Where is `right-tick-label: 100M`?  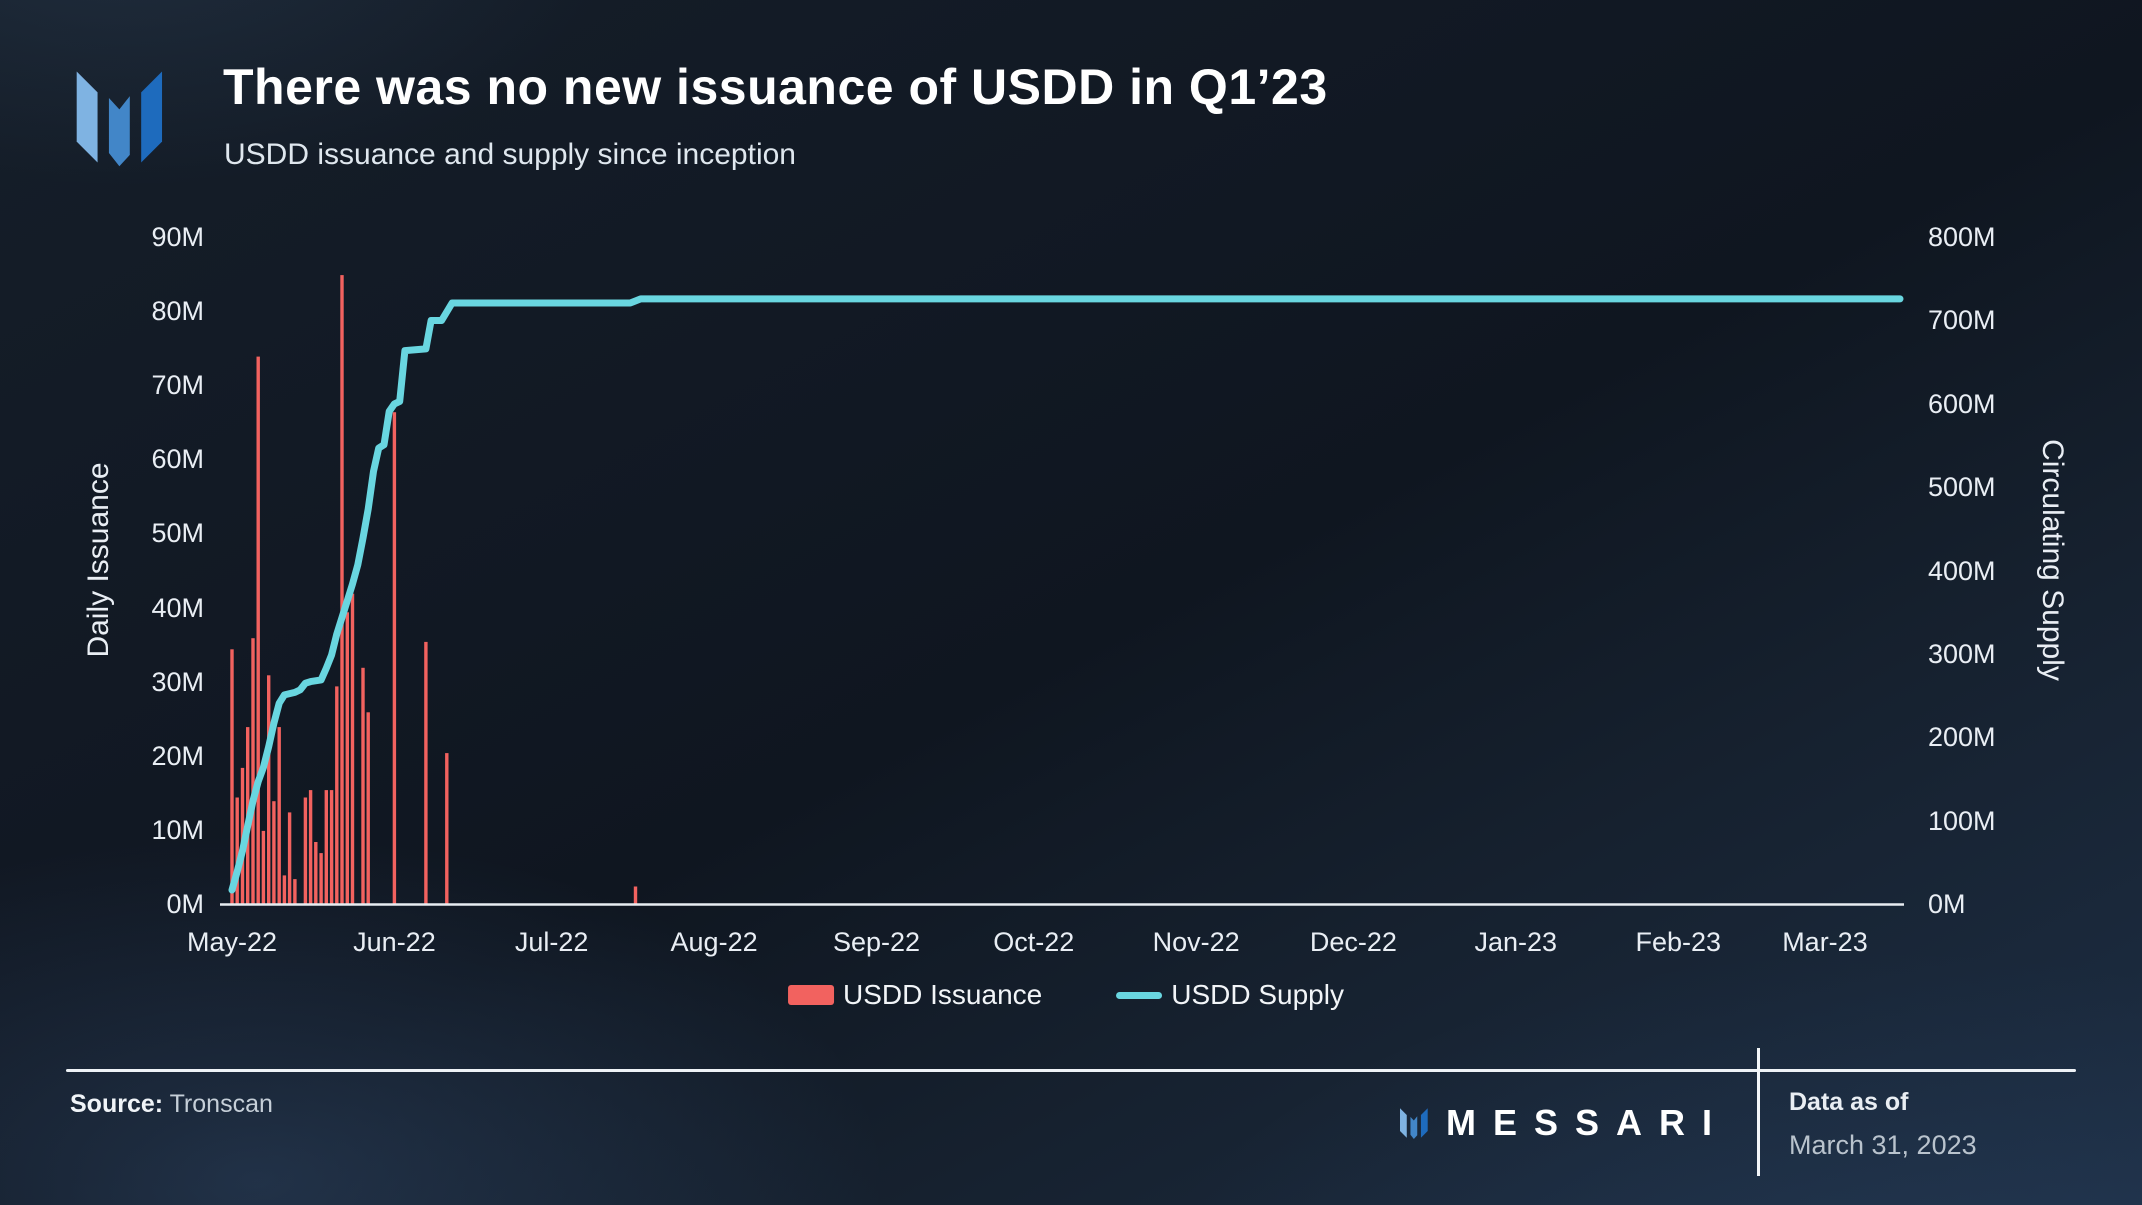 right-tick-label: 100M is located at coordinates (1962, 820).